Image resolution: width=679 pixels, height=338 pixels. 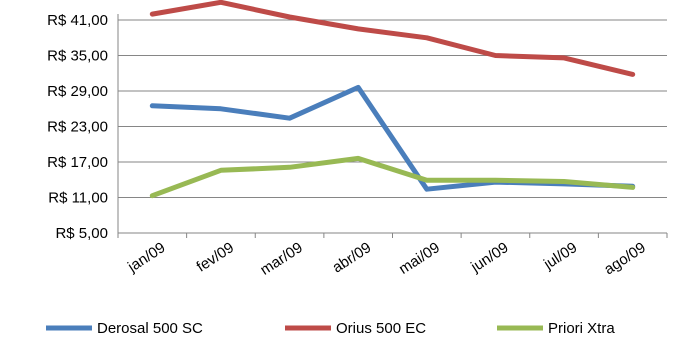 What do you see at coordinates (625, 258) in the screenshot?
I see `x-tick-label: ago/09` at bounding box center [625, 258].